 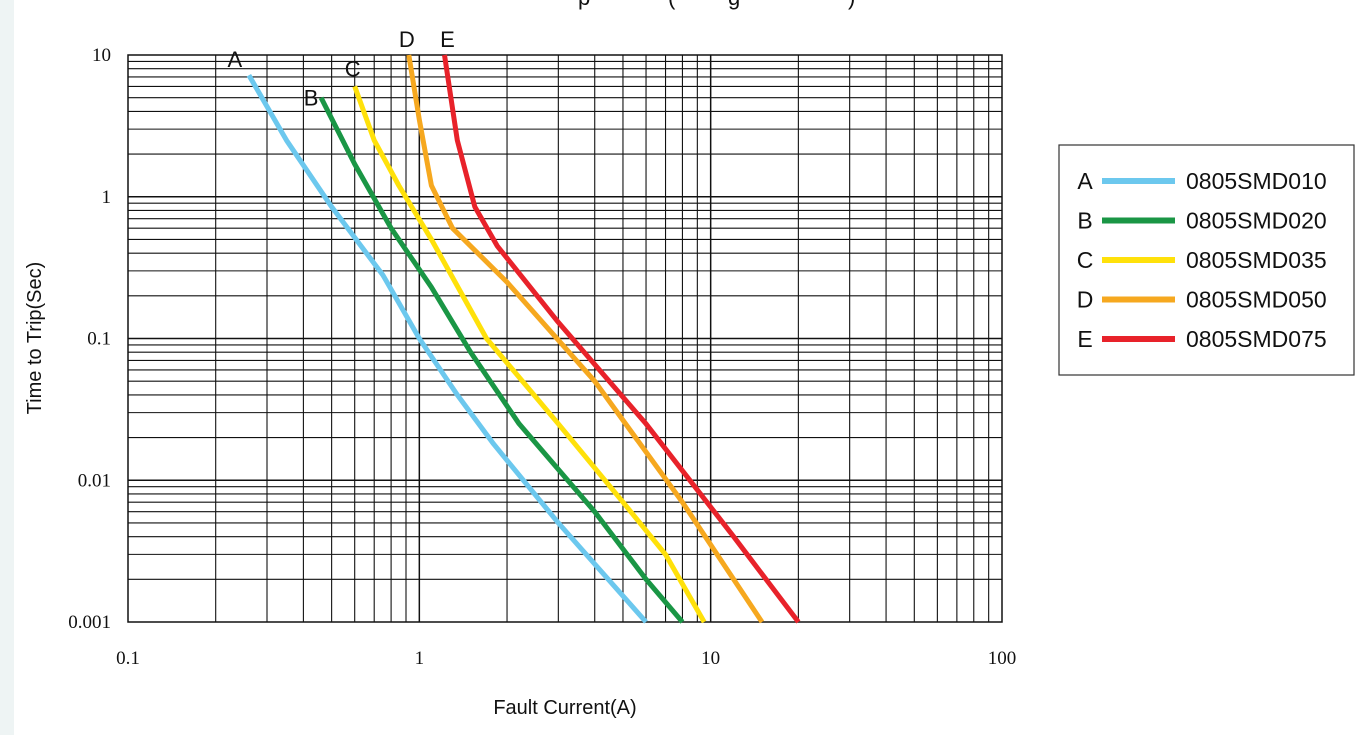 I want to click on title-fragment-4: ), so click(x=851, y=5).